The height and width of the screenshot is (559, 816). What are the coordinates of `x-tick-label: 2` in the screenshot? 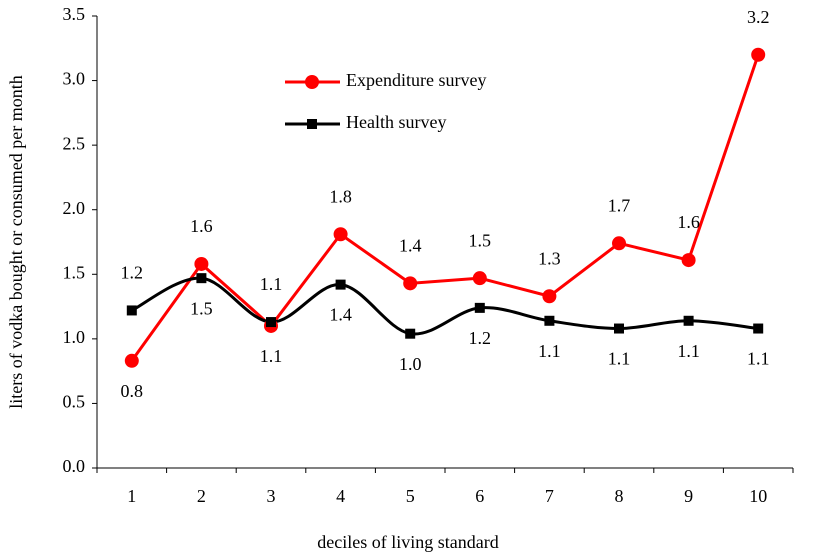 It's located at (201, 496).